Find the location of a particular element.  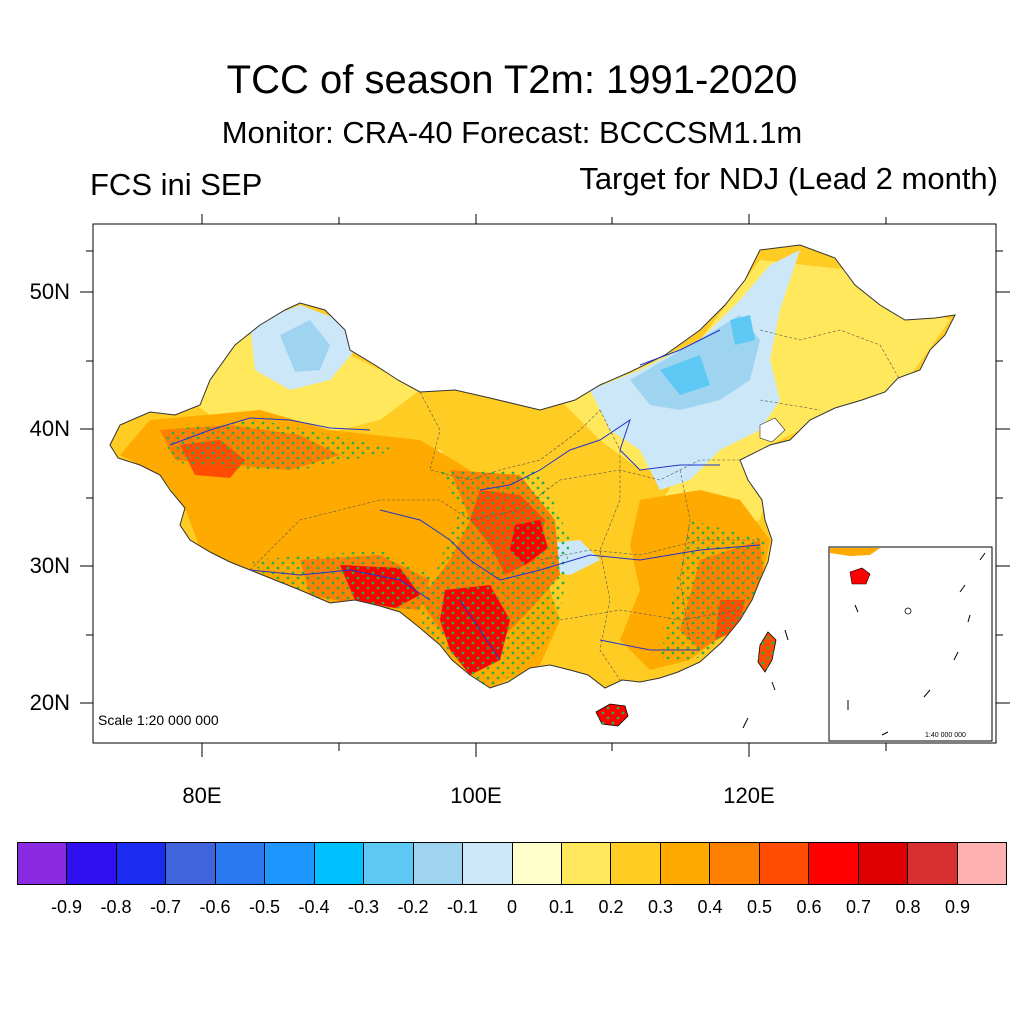

colorbar-tick-label: -0.7 is located at coordinates (165, 907).